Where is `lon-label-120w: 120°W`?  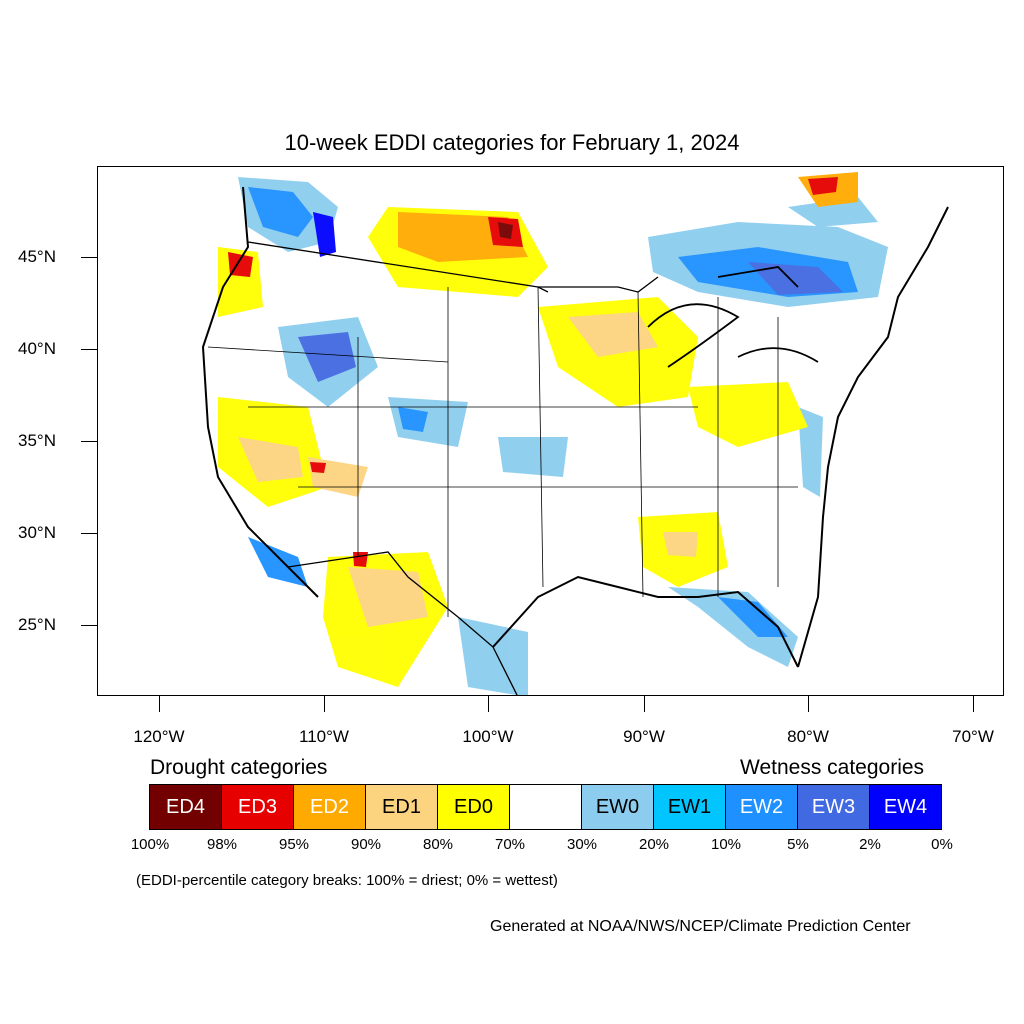 lon-label-120w: 120°W is located at coordinates (159, 736).